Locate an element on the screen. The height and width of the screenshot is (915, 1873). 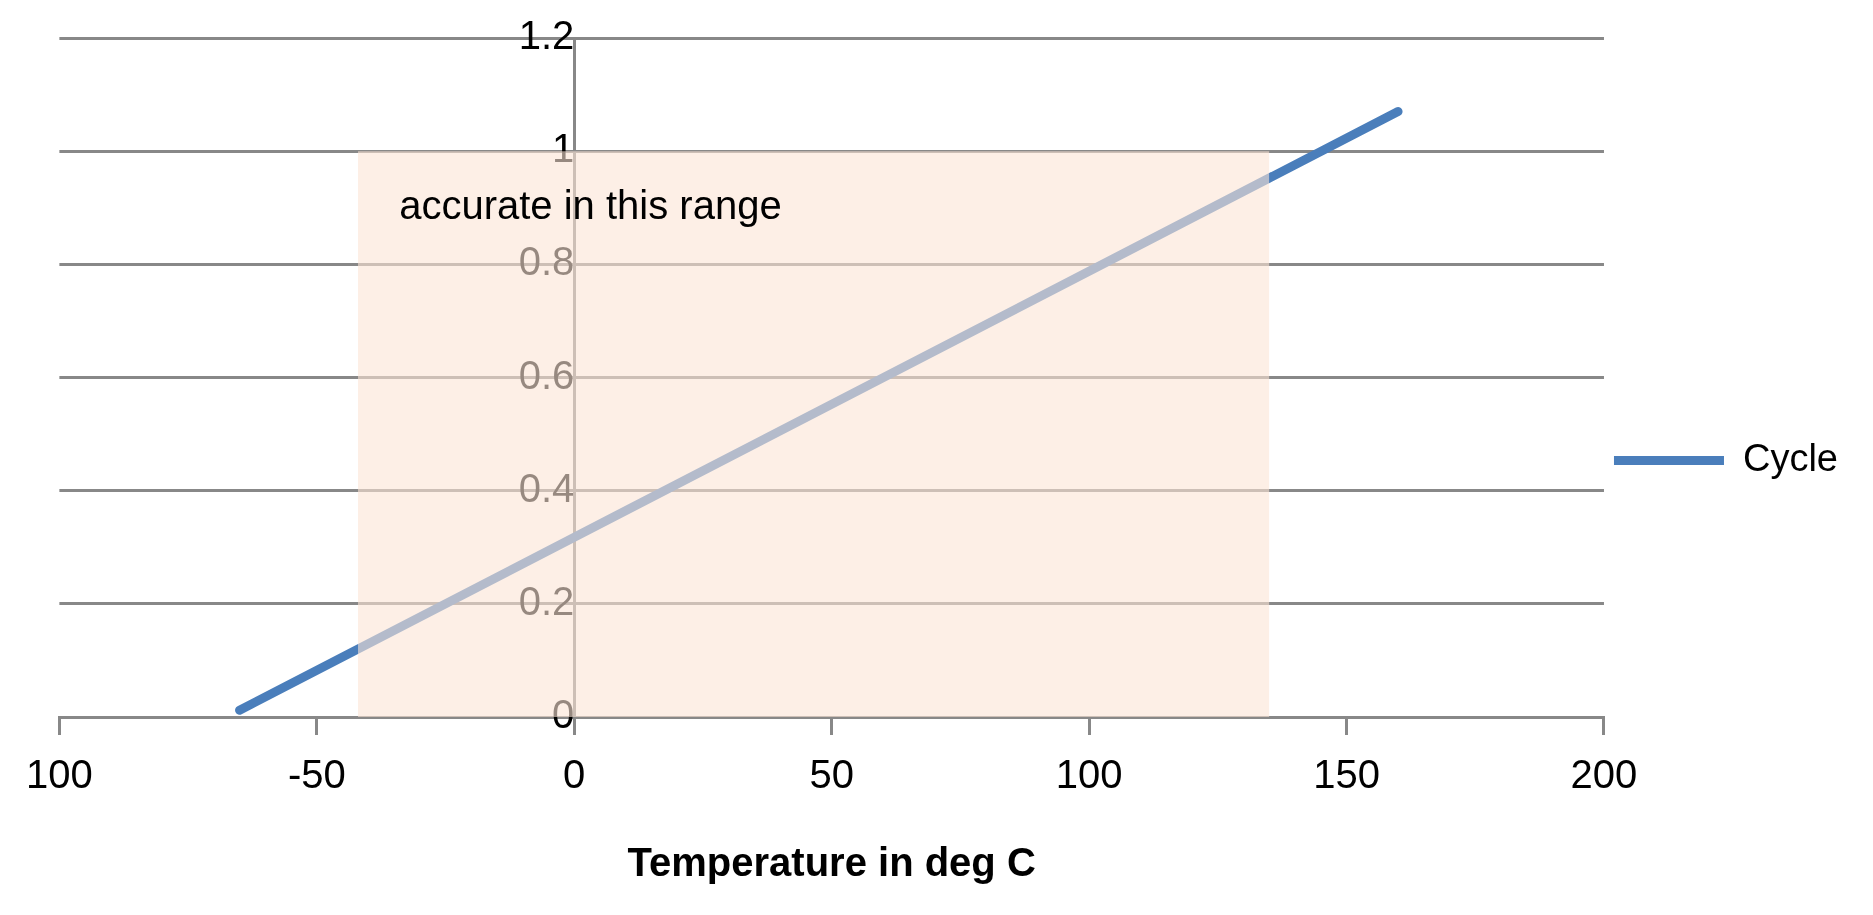
y-tick-label: 0.8 is located at coordinates (546, 261).